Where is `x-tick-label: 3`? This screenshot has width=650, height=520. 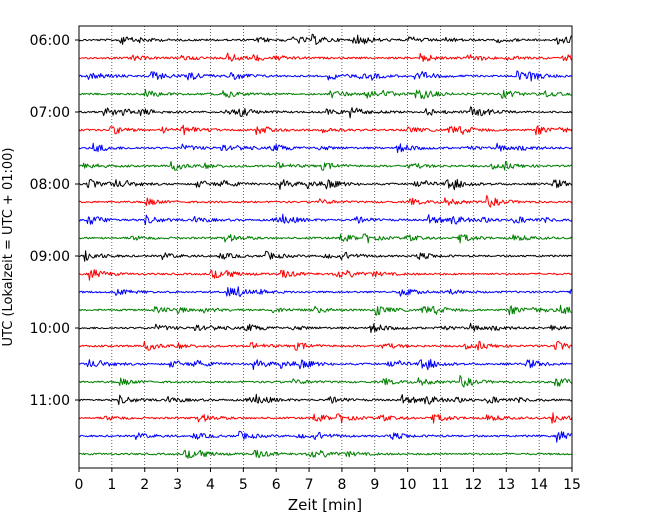 x-tick-label: 3 is located at coordinates (177, 485).